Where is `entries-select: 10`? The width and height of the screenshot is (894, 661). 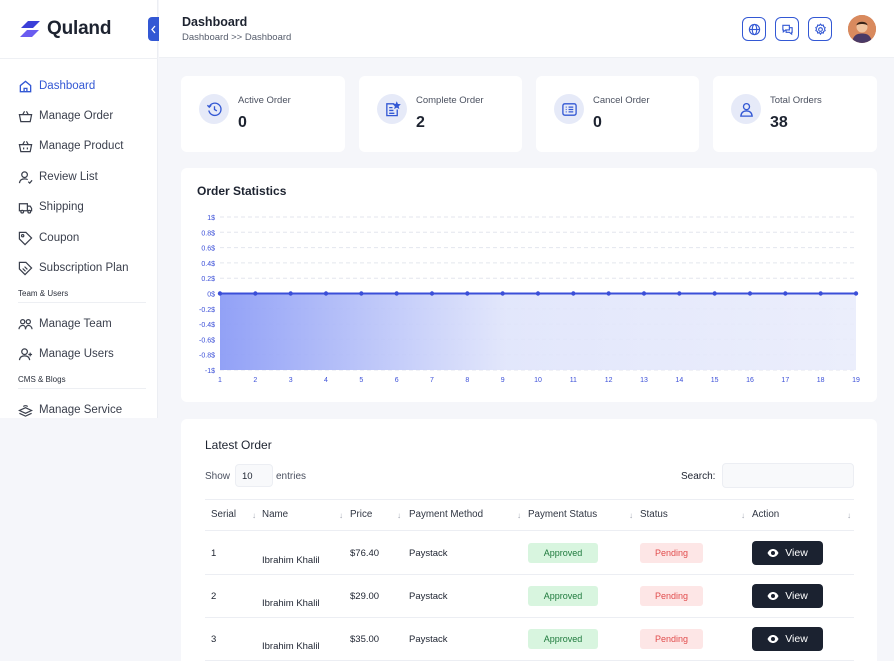
entries-select: 10 is located at coordinates (254, 475).